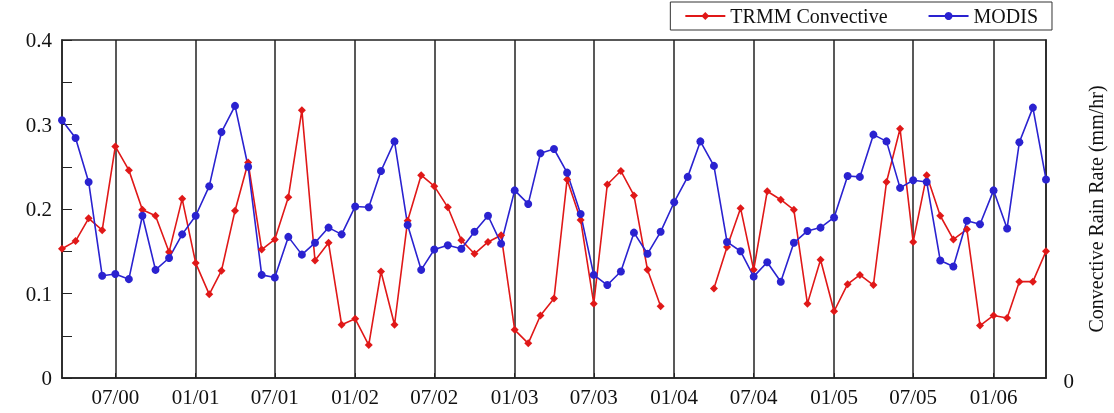  Describe the element at coordinates (274, 396) in the screenshot. I see `x-tick-label: 07/01` at that location.